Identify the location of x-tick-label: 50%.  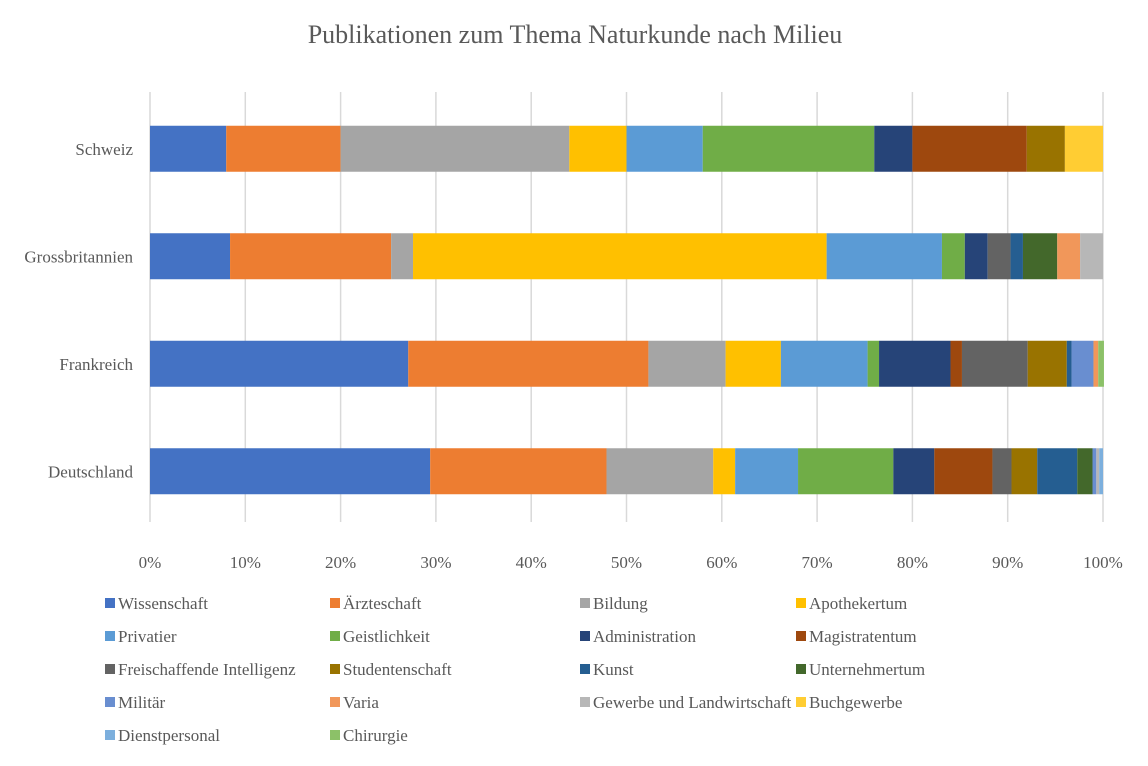
(626, 562).